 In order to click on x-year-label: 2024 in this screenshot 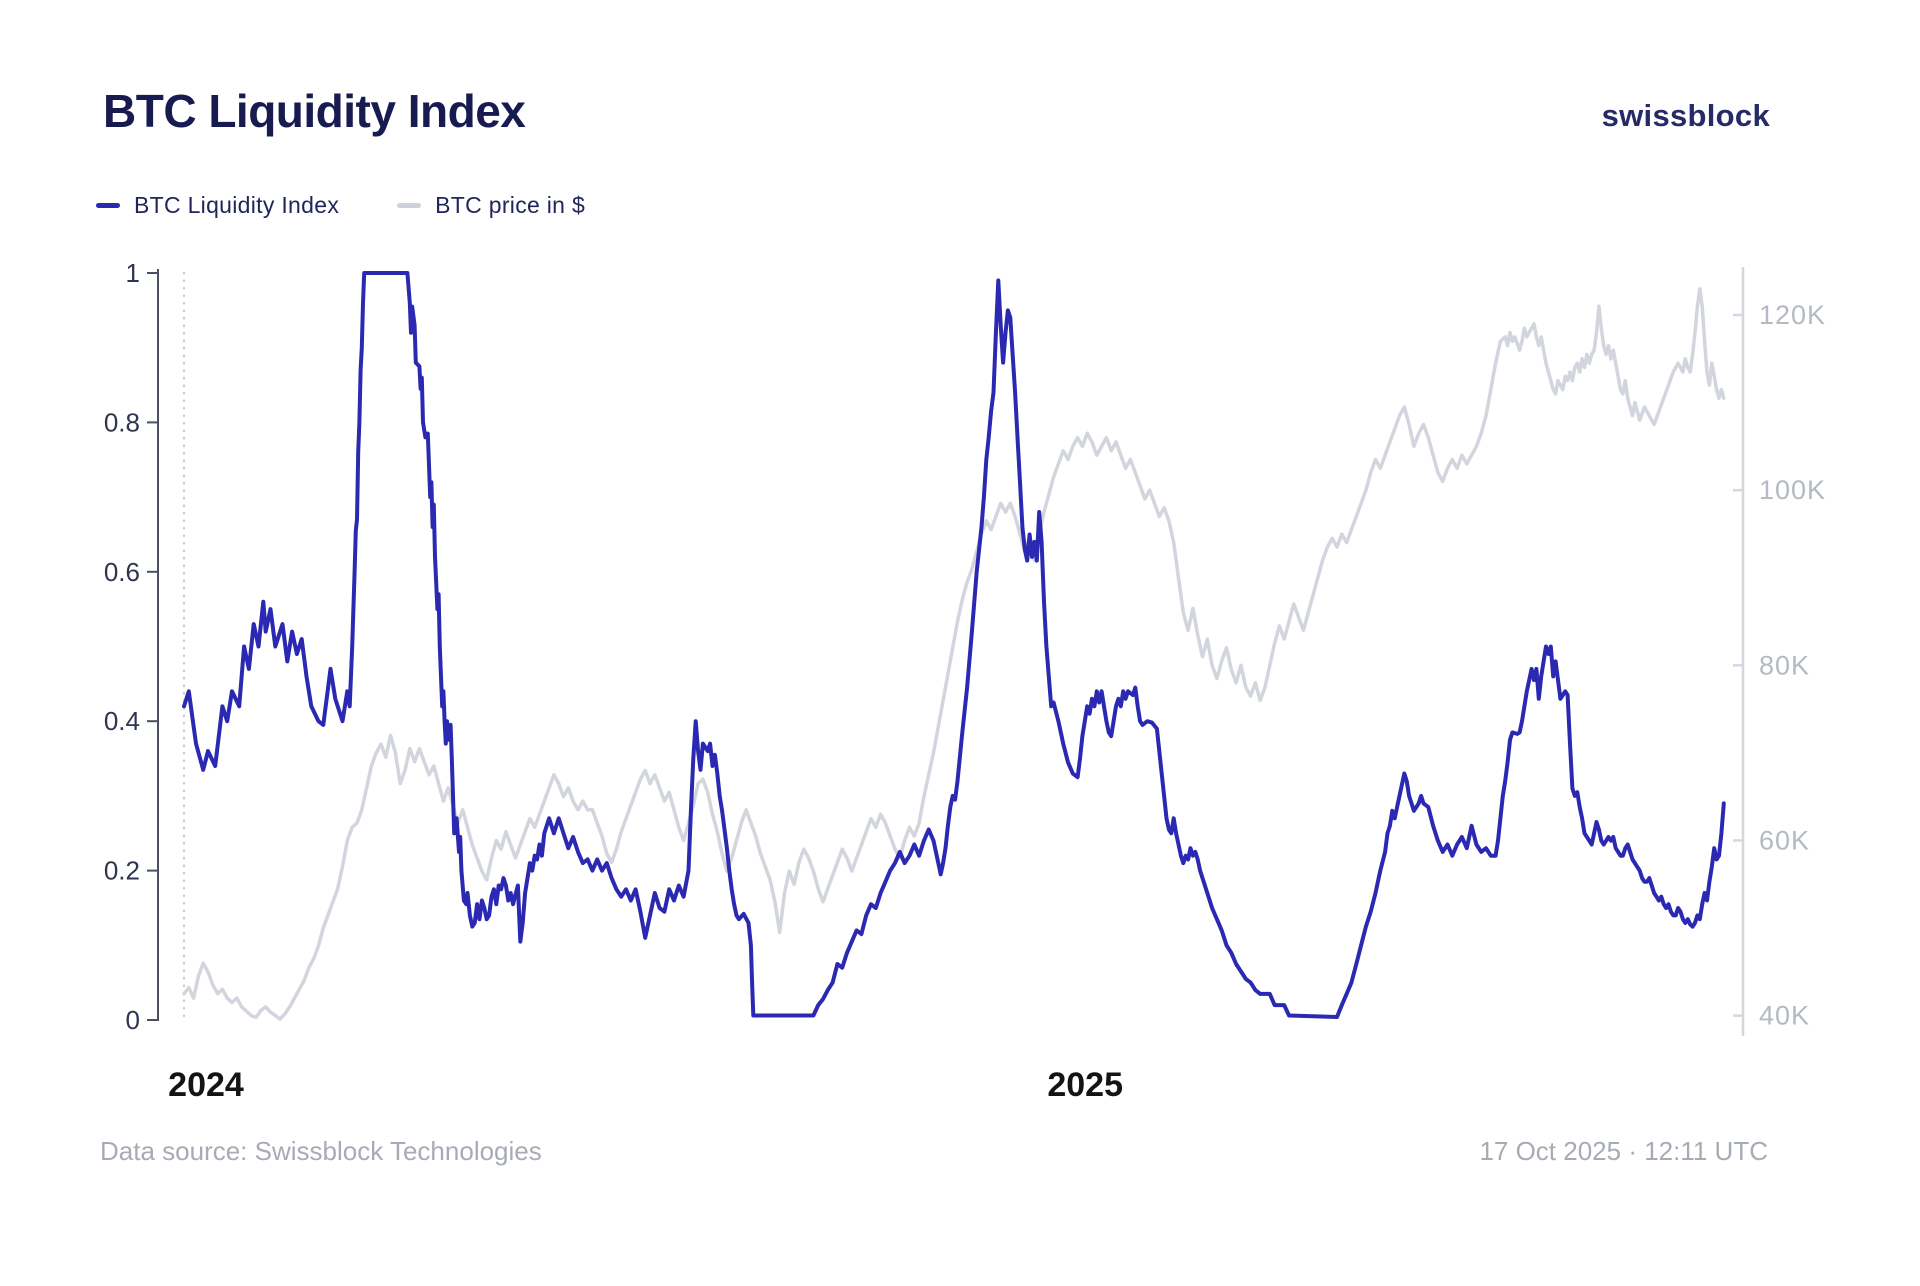, I will do `click(206, 1085)`.